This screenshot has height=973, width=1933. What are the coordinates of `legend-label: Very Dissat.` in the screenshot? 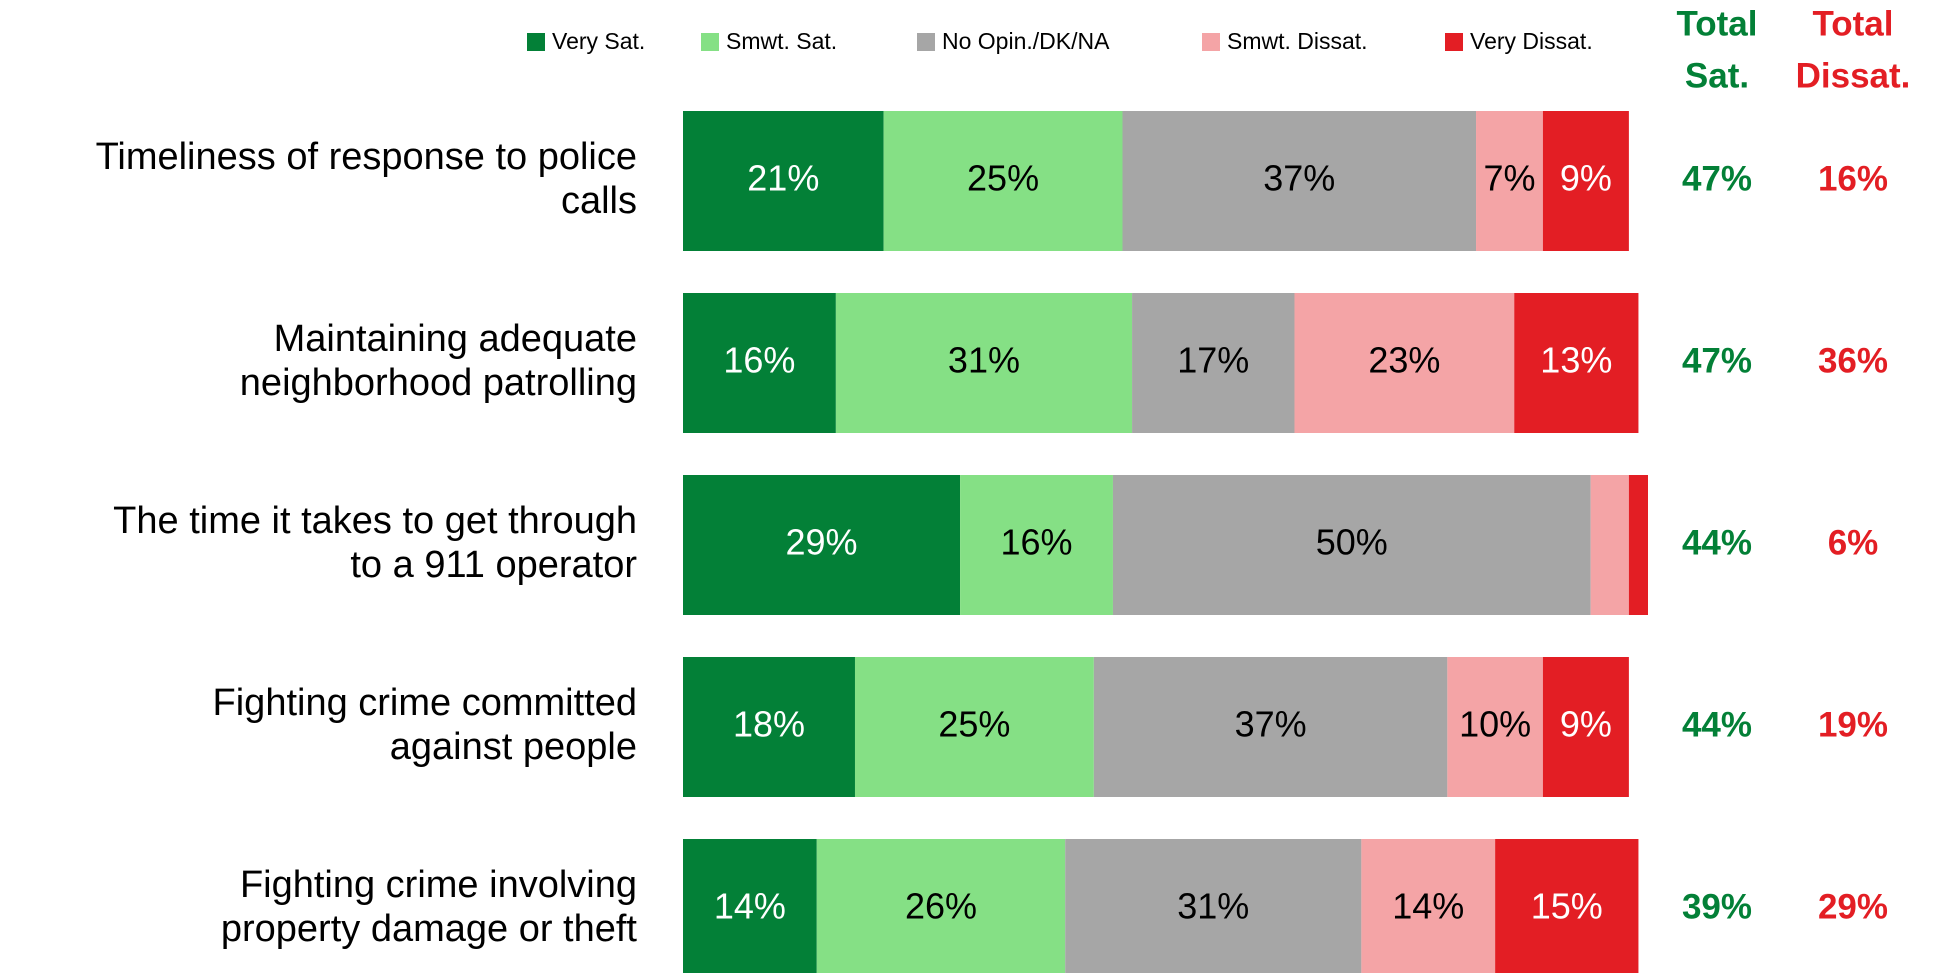 It's located at (1531, 41).